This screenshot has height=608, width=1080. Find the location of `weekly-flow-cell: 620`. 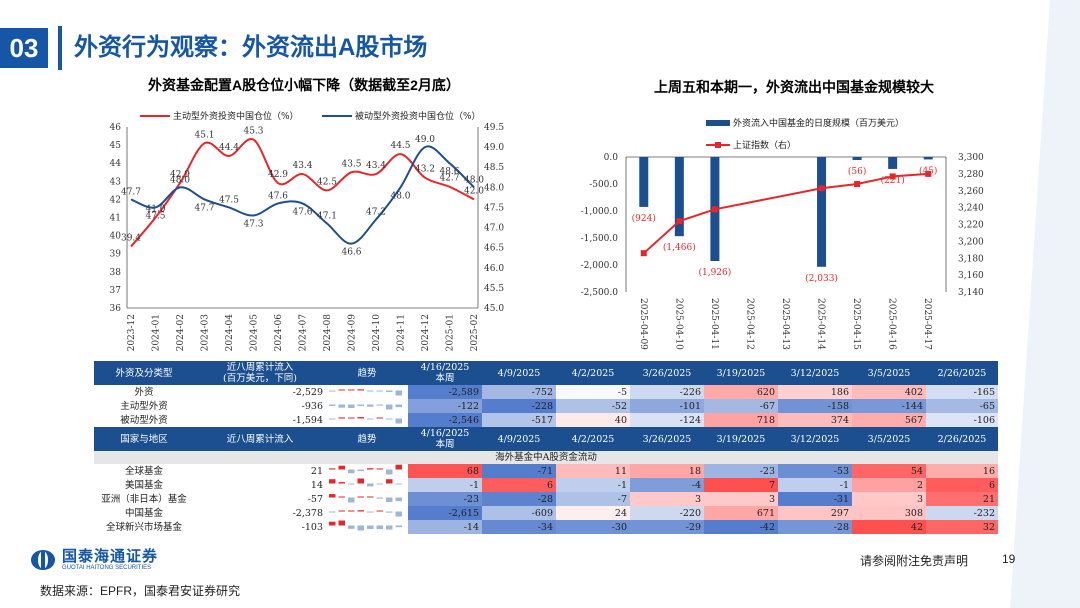

weekly-flow-cell: 620 is located at coordinates (741, 392).